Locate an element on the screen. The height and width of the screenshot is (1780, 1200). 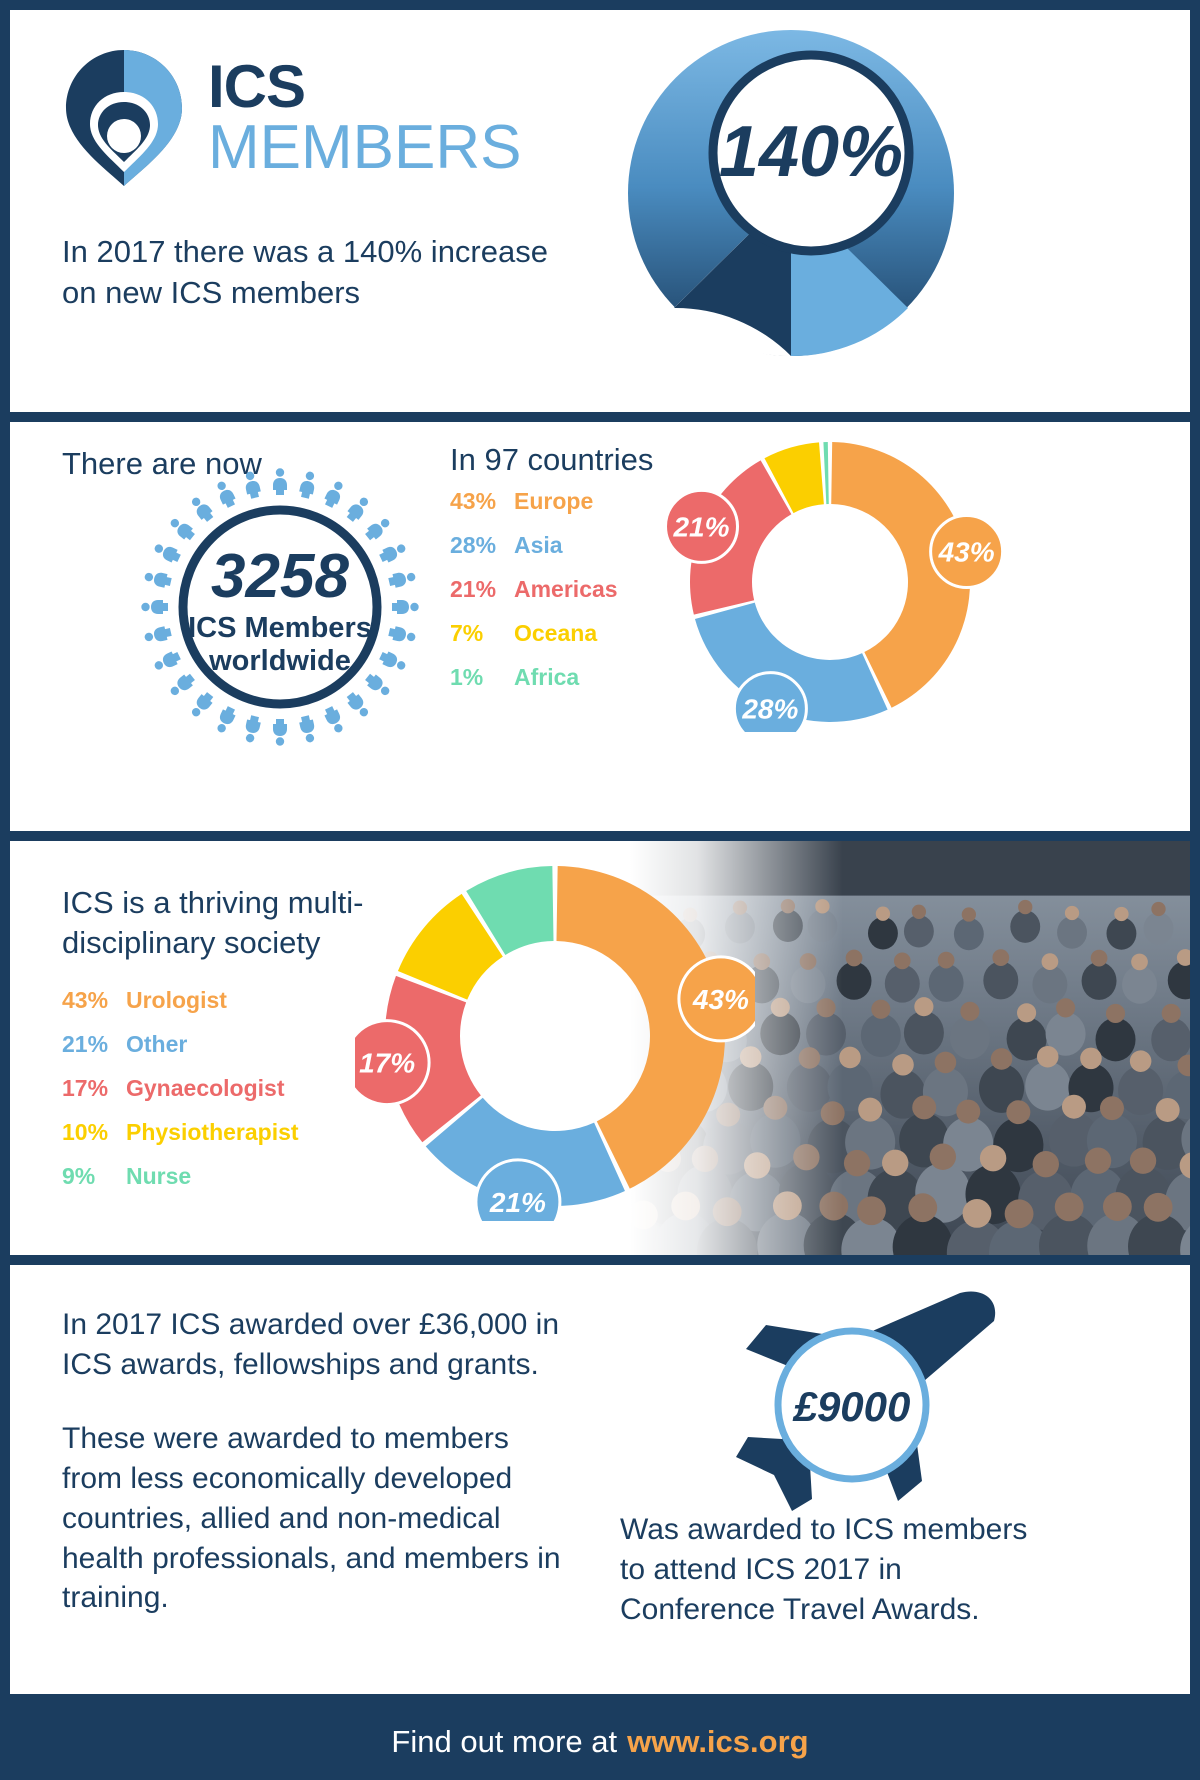
legend-label: Africa is located at coordinates (547, 676).